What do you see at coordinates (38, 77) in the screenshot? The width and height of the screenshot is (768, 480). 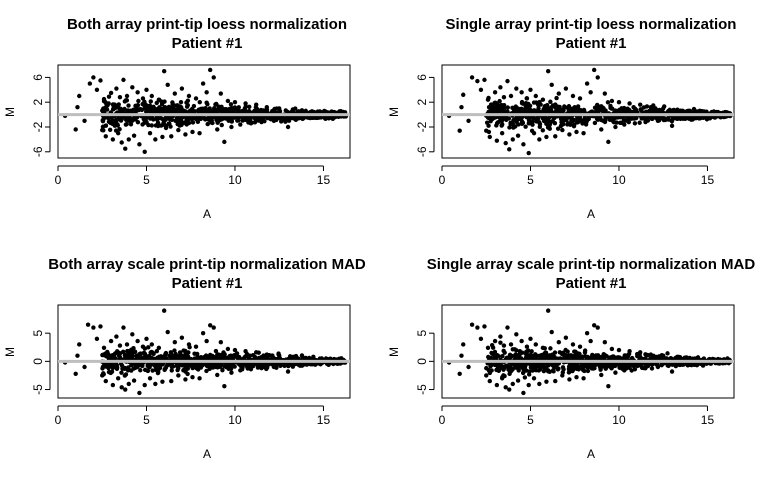 I see `y-tick-label: 6` at bounding box center [38, 77].